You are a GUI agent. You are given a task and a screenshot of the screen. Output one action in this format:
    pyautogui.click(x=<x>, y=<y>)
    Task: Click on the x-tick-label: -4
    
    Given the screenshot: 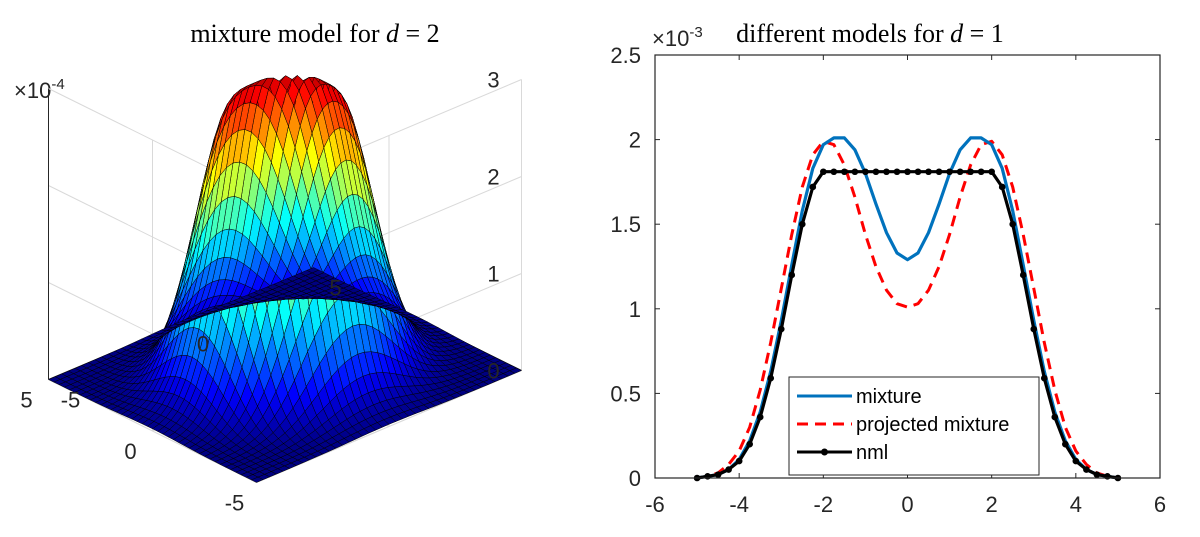 What is the action you would take?
    pyautogui.click(x=739, y=504)
    